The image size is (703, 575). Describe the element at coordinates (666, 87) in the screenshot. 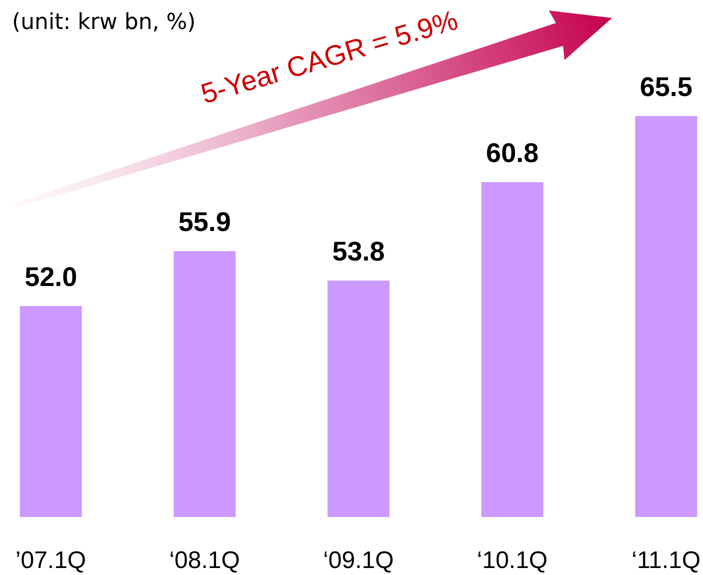

I see `data-label: 65.5` at that location.